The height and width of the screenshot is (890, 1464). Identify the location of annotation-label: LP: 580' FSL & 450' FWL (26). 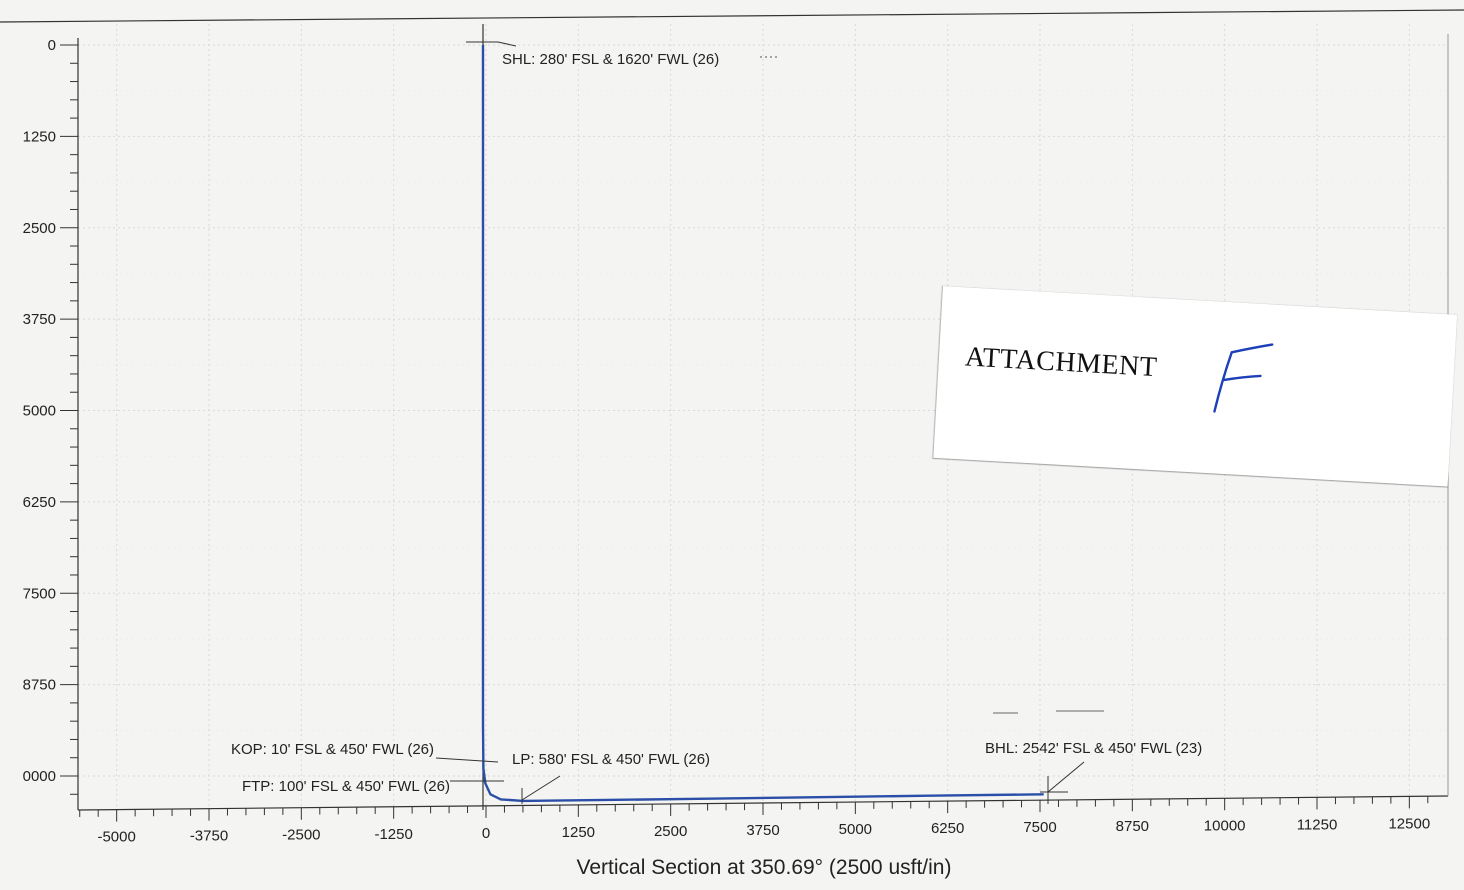
(611, 759).